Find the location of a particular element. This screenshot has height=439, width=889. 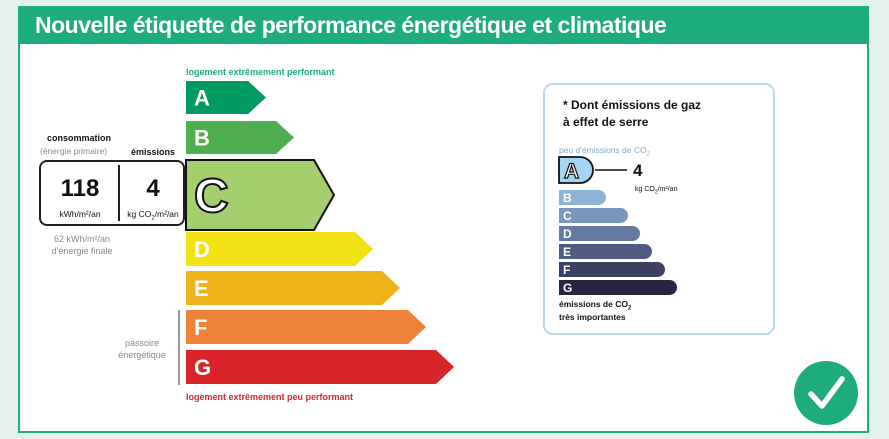

final-energy-line1: 62 kWh/m²/an is located at coordinates (82, 239).